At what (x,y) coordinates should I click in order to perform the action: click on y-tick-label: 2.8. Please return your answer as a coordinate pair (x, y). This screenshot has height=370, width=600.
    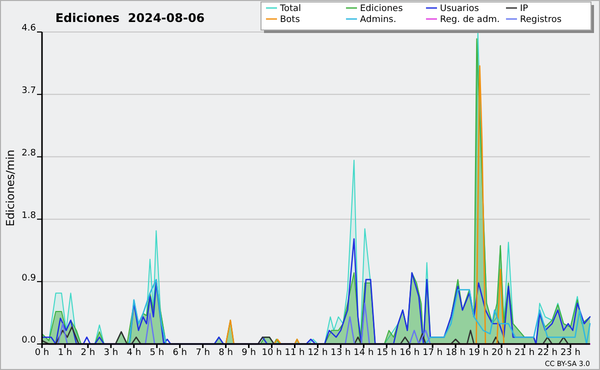
    Looking at the image, I should click on (29, 153).